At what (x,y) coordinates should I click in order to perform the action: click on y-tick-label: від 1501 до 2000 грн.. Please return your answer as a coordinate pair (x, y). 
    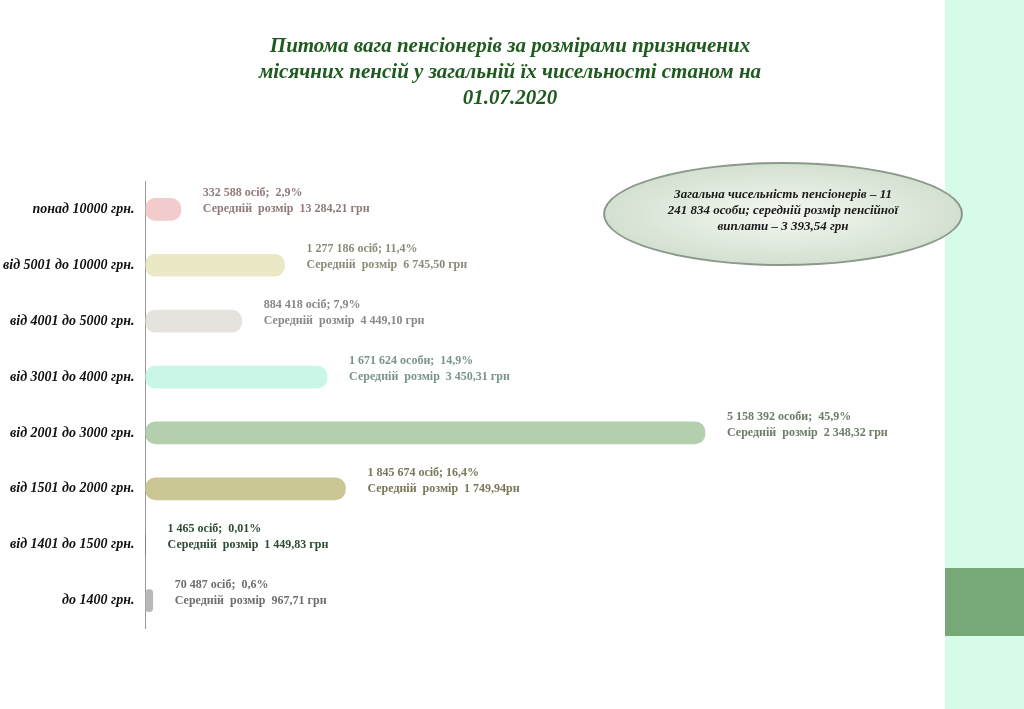
    Looking at the image, I should click on (72, 488).